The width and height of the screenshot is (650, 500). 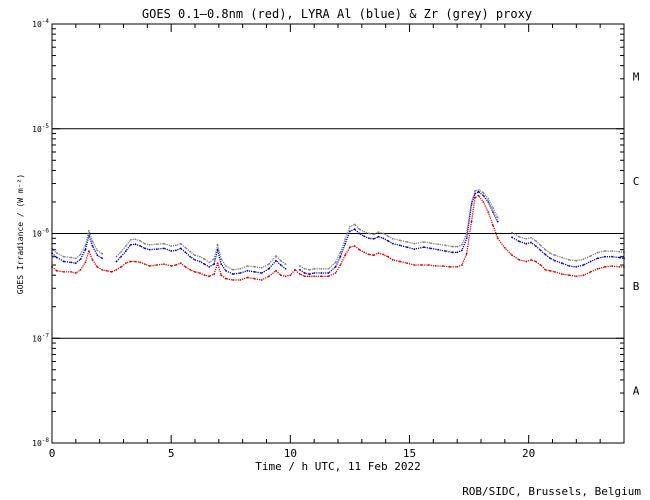 I want to click on flare-class-label-m: M, so click(x=636, y=76).